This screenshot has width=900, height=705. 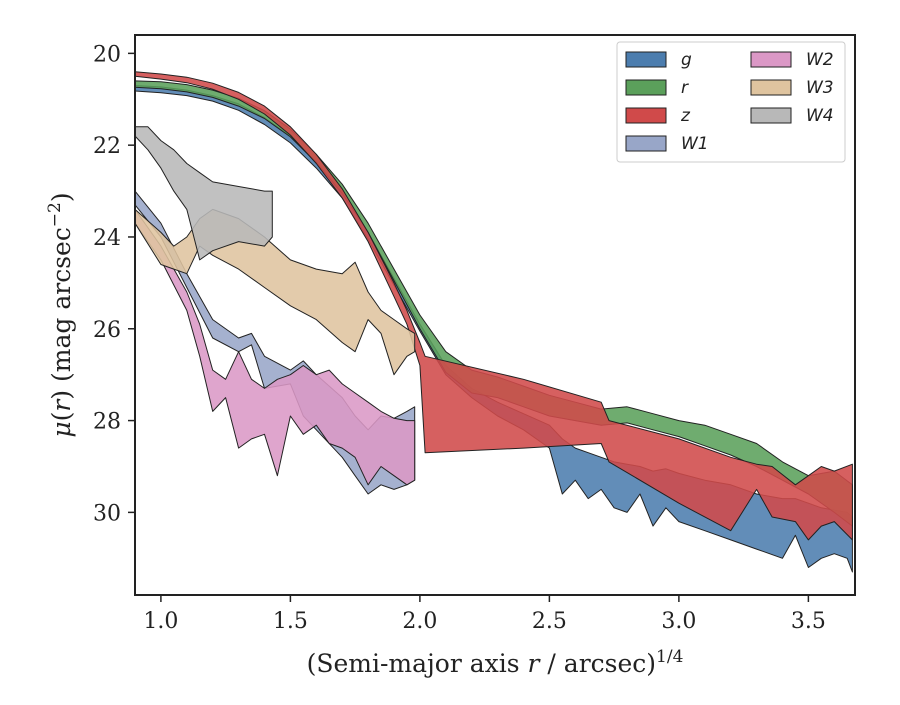 I want to click on x-tick-label: 2.0, so click(x=419, y=621).